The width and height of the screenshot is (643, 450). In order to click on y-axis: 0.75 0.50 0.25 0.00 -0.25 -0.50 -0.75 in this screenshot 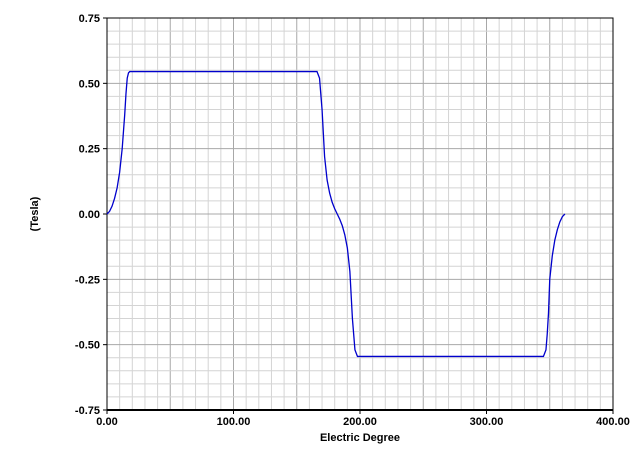, I will do `click(91, 215)`.